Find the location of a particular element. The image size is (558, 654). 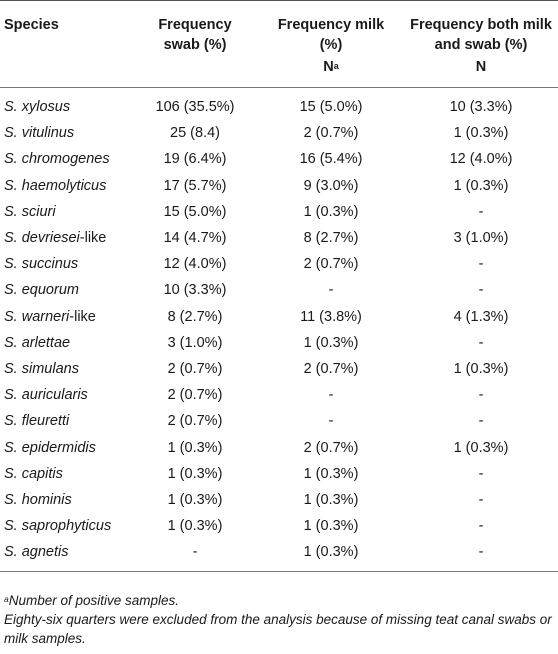

header-swab-line1: Frequency is located at coordinates (195, 25).